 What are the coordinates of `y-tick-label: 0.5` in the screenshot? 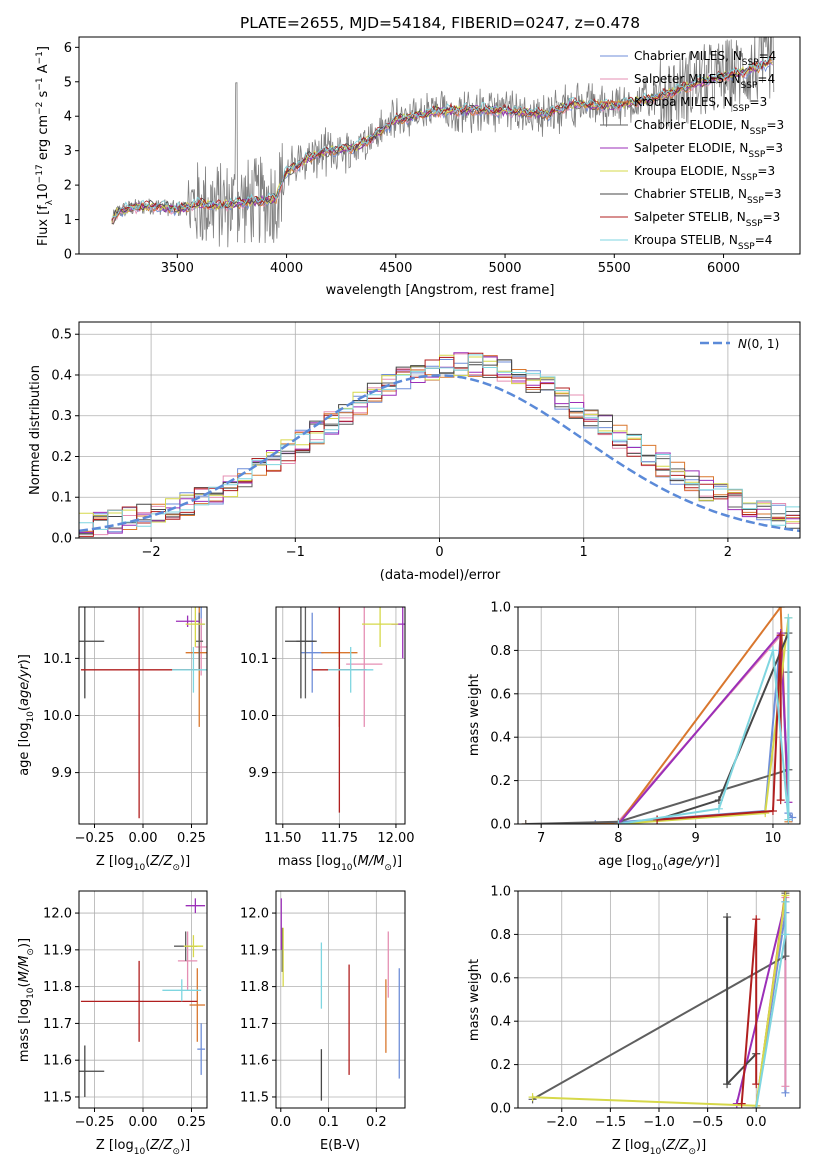 It's located at (61, 335).